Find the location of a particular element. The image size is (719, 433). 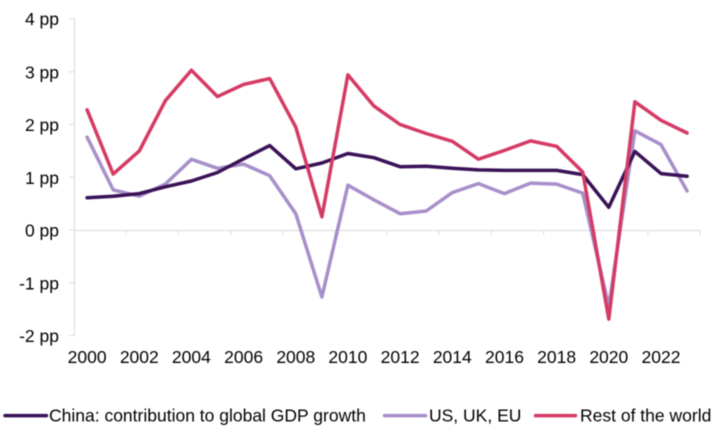

svg-text: 2018 is located at coordinates (556, 357).